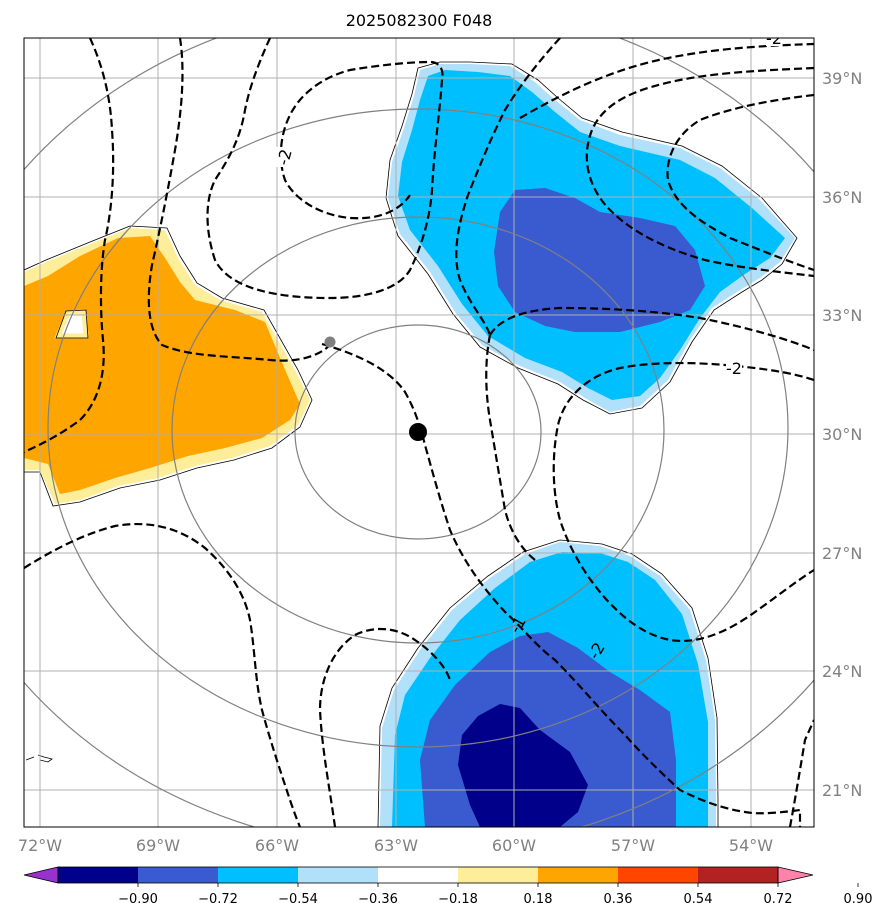 This screenshot has height=924, width=884. I want to click on contour-label-3: -2, so click(734, 368).